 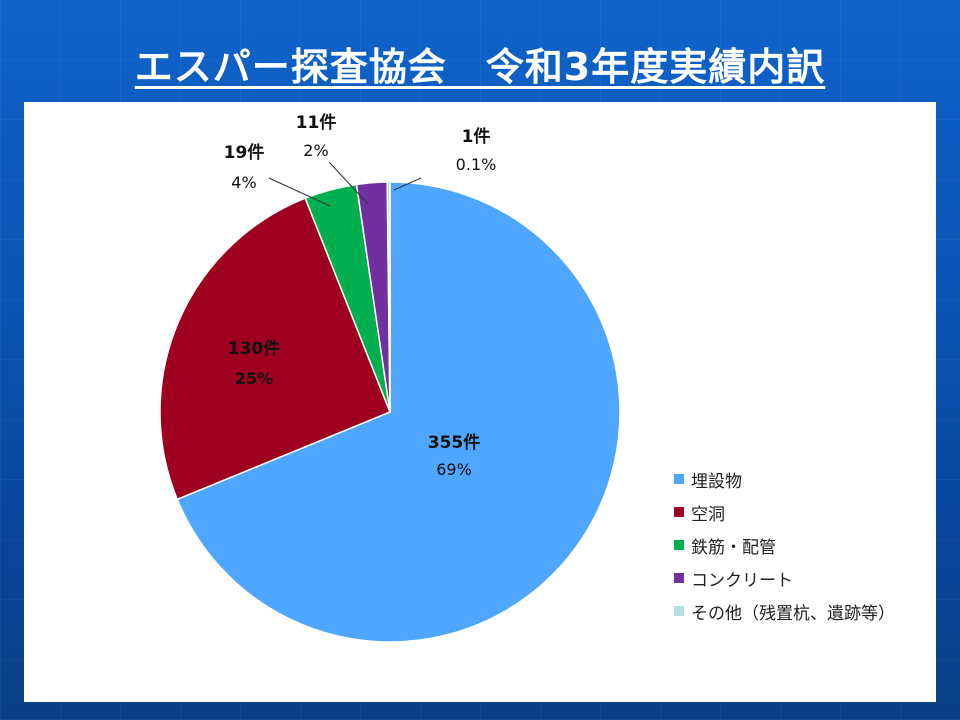 What do you see at coordinates (679, 479) in the screenshot?
I see `legend-swatch-buried-objects` at bounding box center [679, 479].